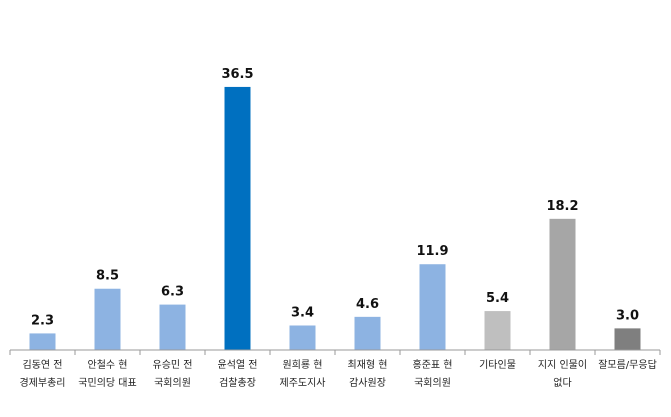  I want to click on category-label-1-0: 안철수 현, so click(108, 365).